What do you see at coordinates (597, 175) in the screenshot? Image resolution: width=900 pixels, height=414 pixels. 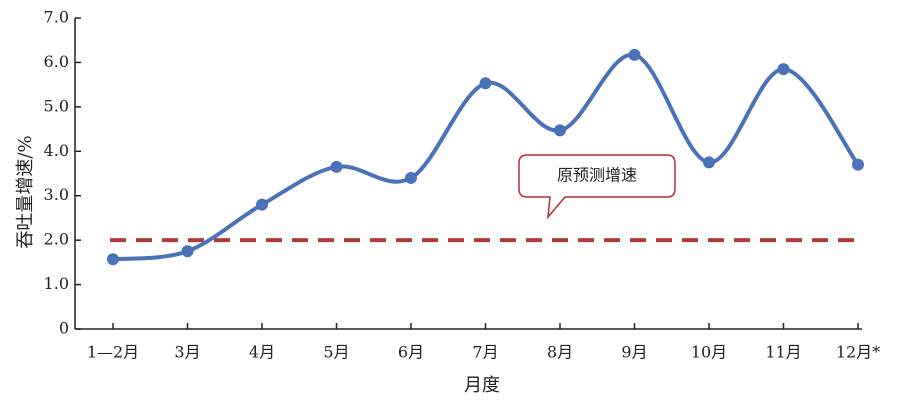 I see `callout-label: 原预测增速` at bounding box center [597, 175].